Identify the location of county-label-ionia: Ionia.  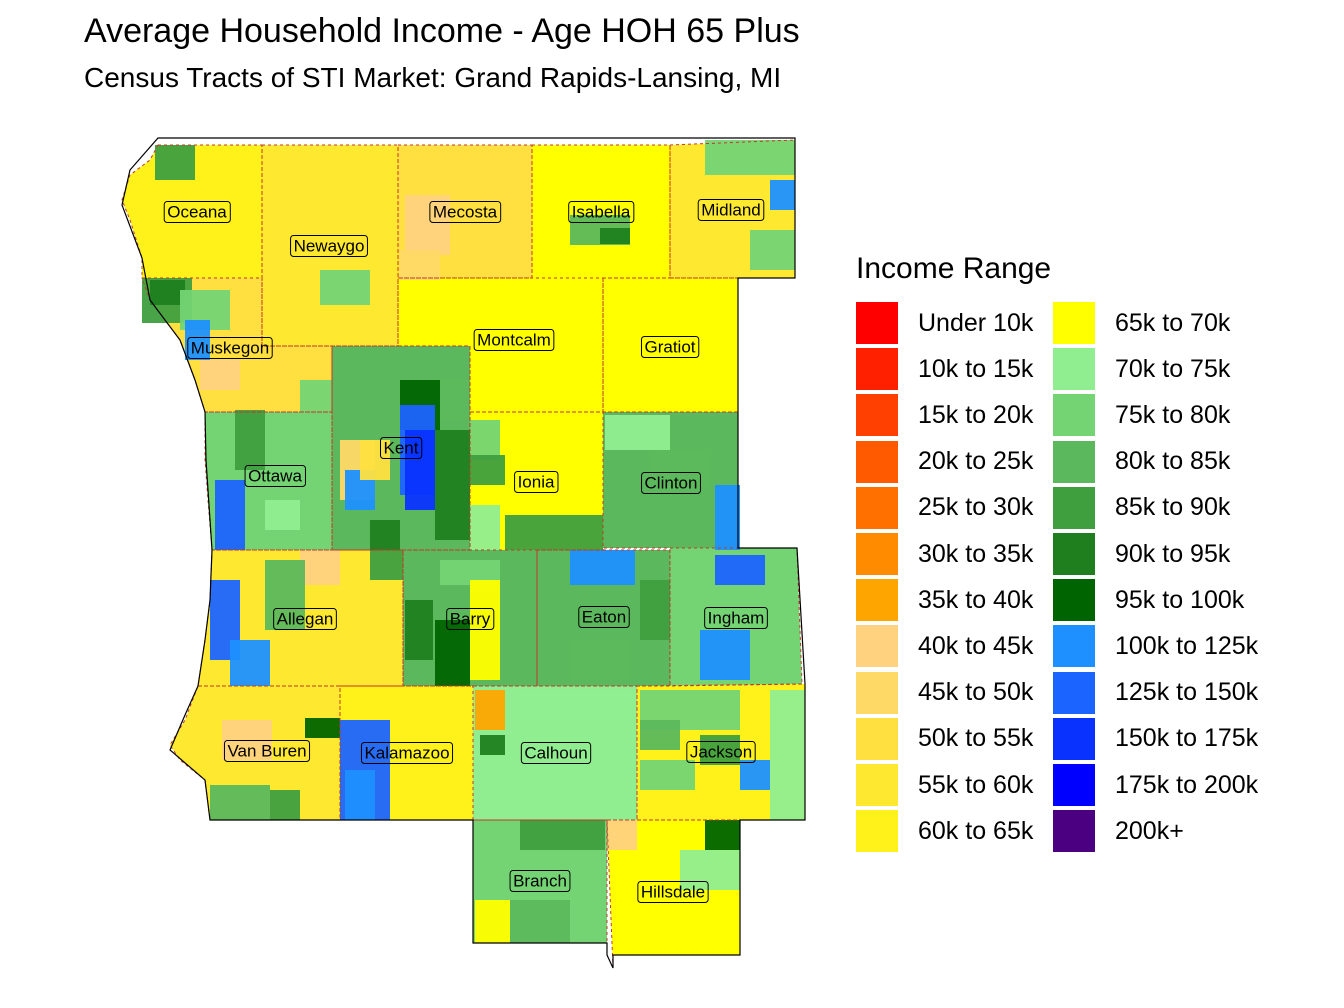
(536, 481).